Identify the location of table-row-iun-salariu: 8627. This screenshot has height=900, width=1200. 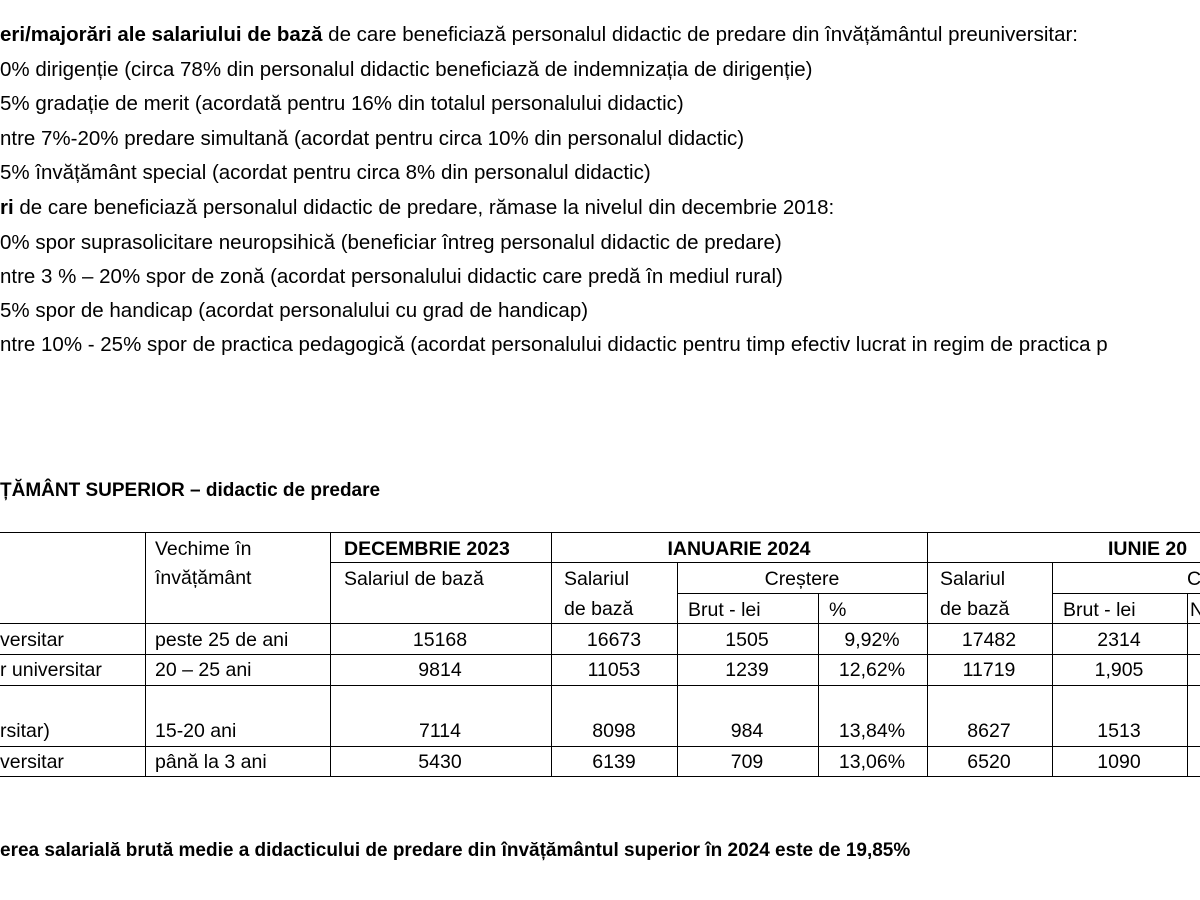
(989, 731).